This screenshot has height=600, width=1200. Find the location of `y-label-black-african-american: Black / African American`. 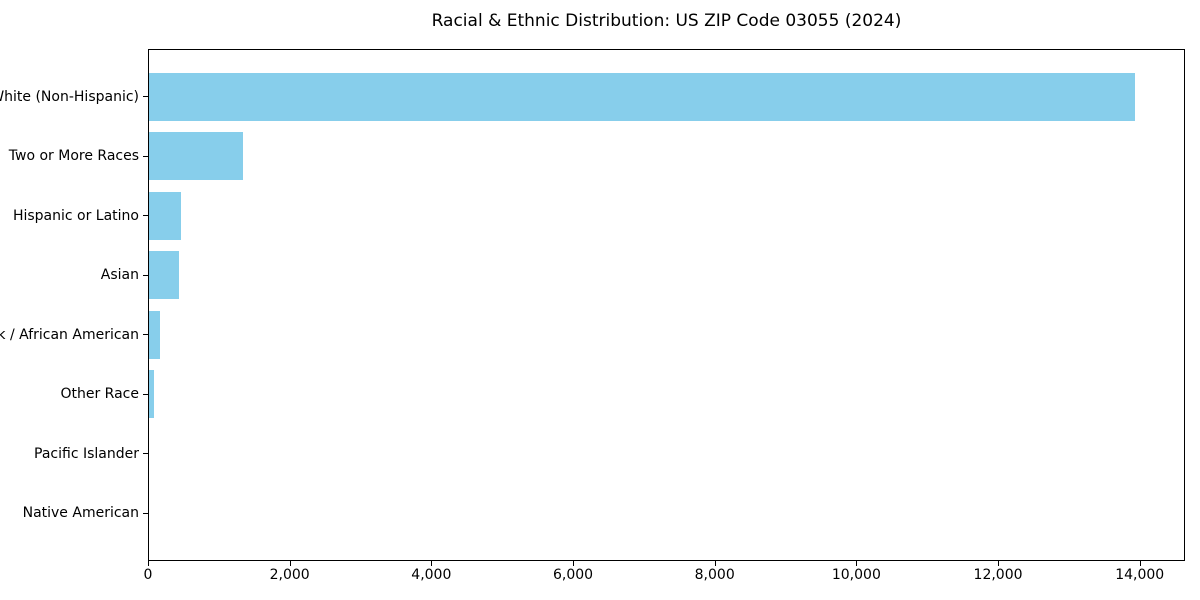

y-label-black-african-american: Black / African American is located at coordinates (69, 334).